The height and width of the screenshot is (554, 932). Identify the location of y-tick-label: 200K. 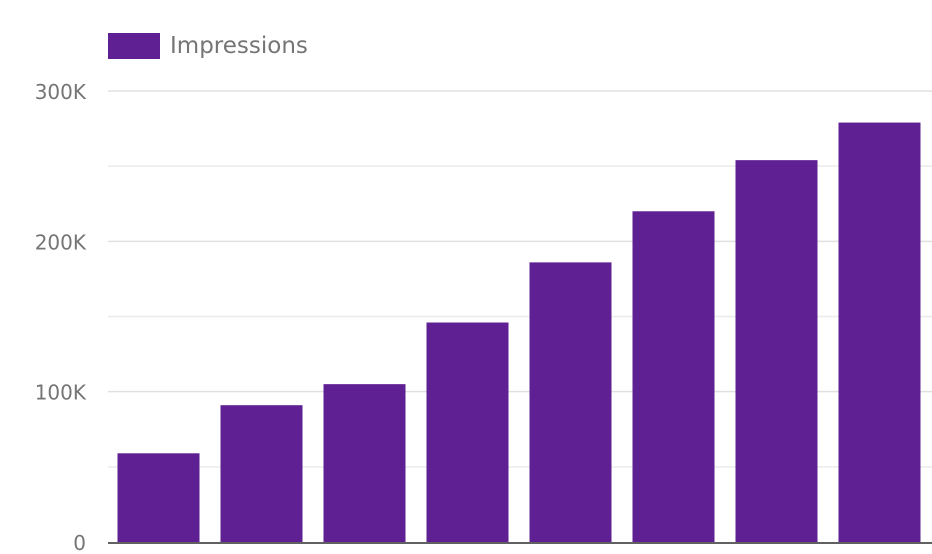
(61, 242).